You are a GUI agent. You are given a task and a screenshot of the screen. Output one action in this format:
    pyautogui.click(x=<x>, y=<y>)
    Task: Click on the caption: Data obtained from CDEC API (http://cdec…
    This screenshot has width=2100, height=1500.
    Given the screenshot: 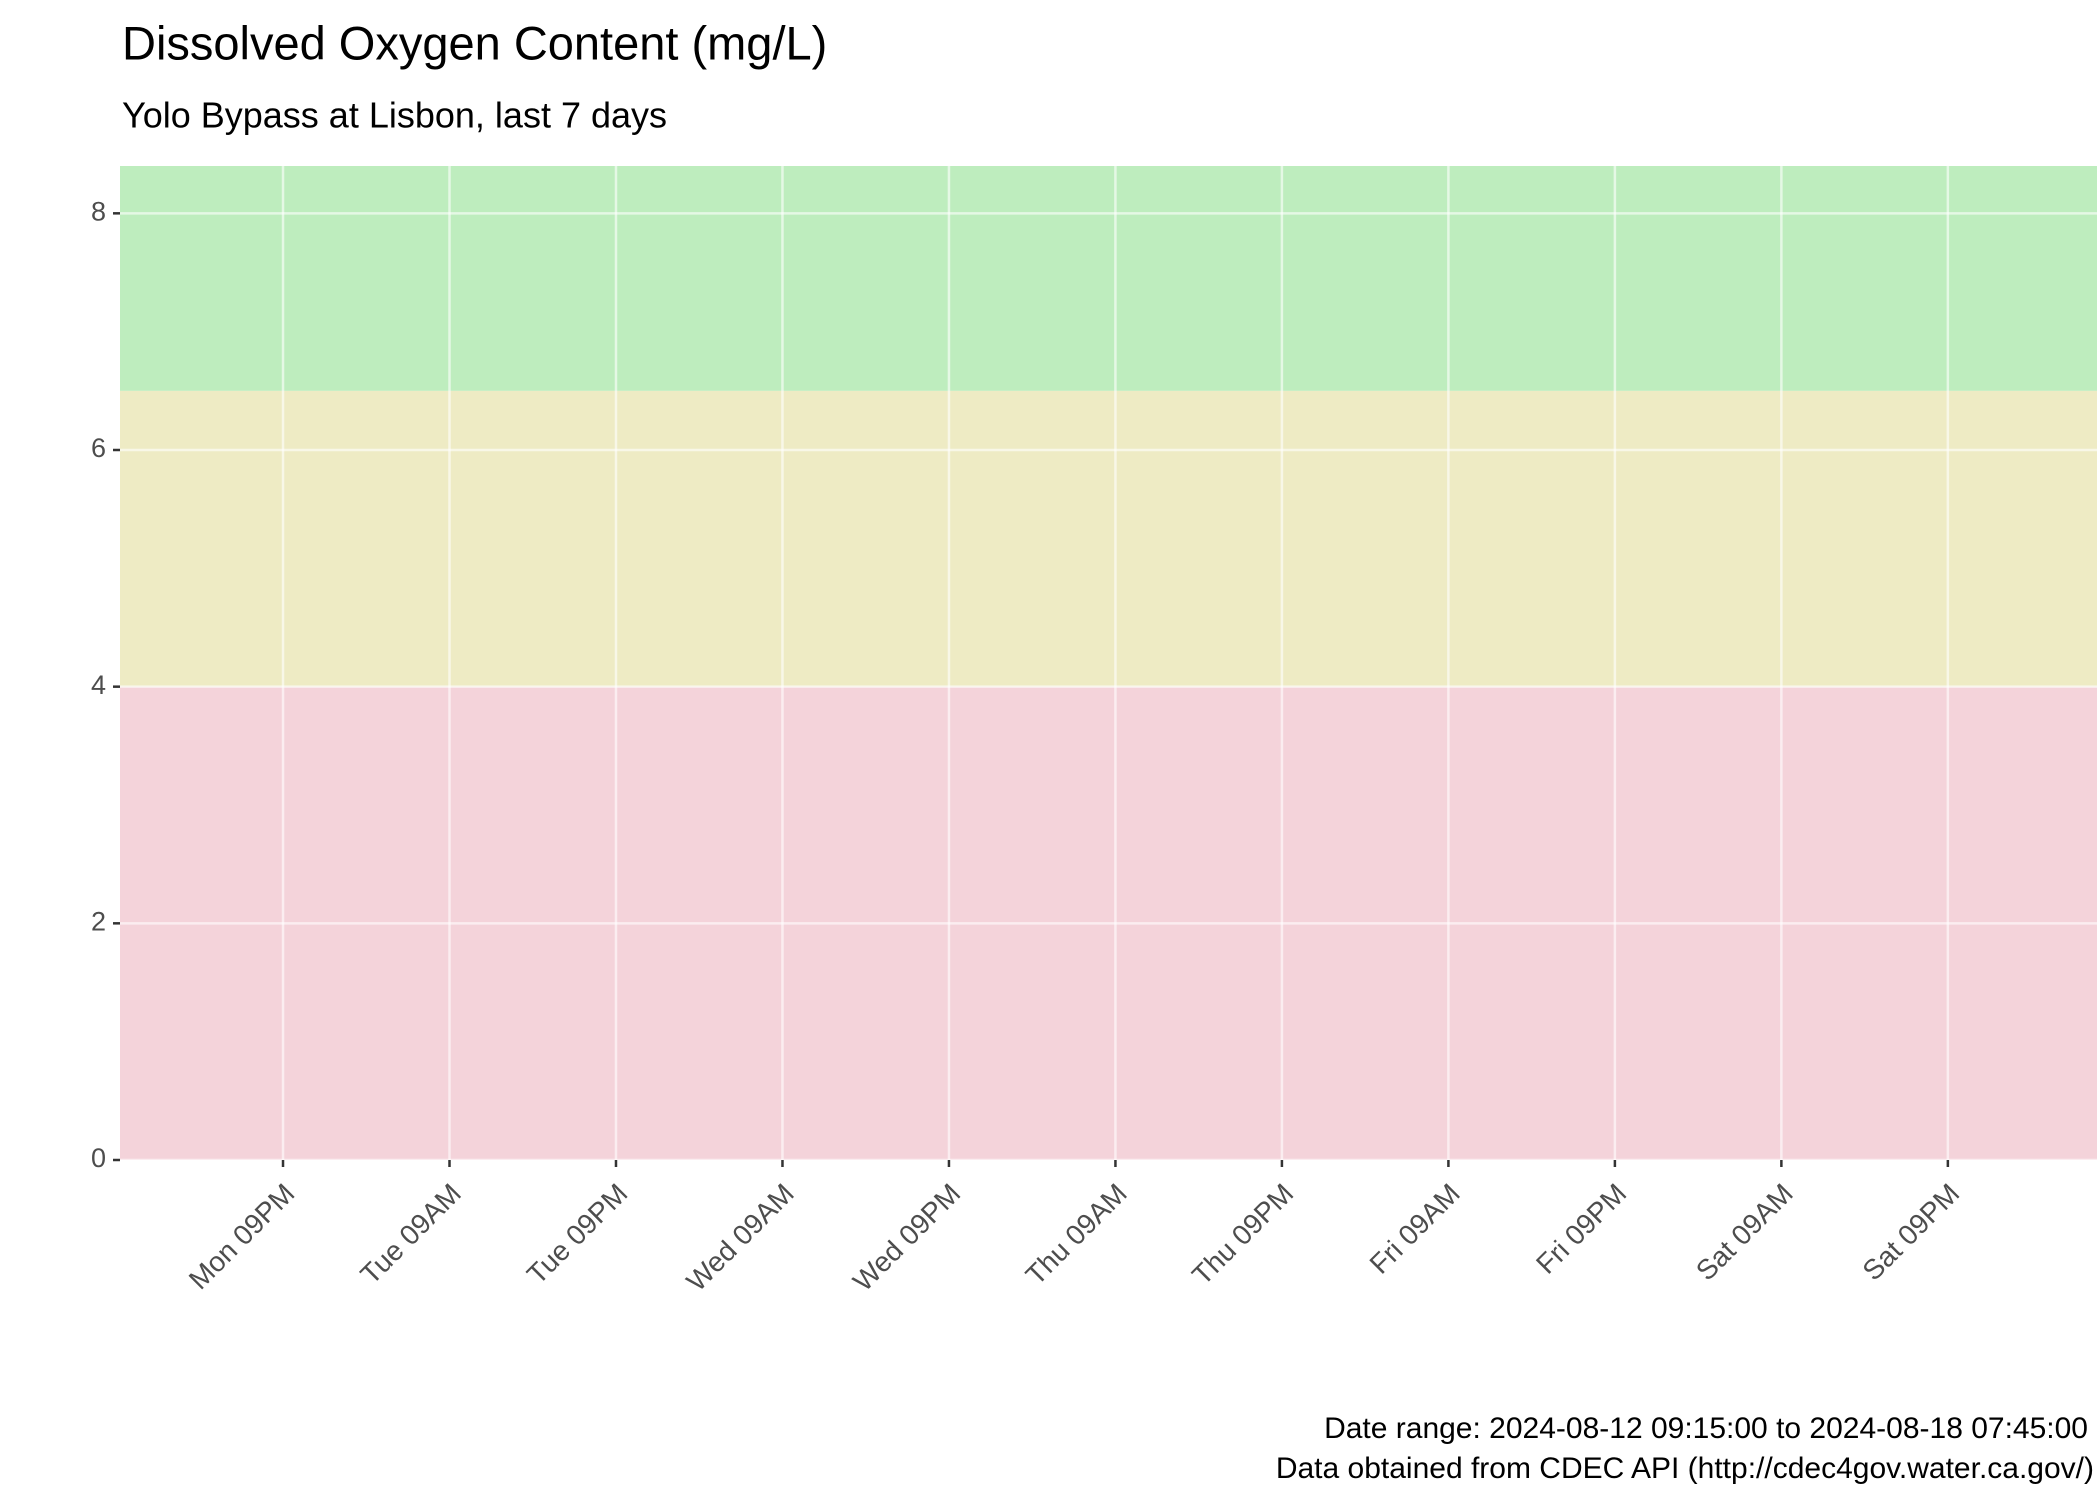 What is the action you would take?
    pyautogui.click(x=1685, y=1468)
    